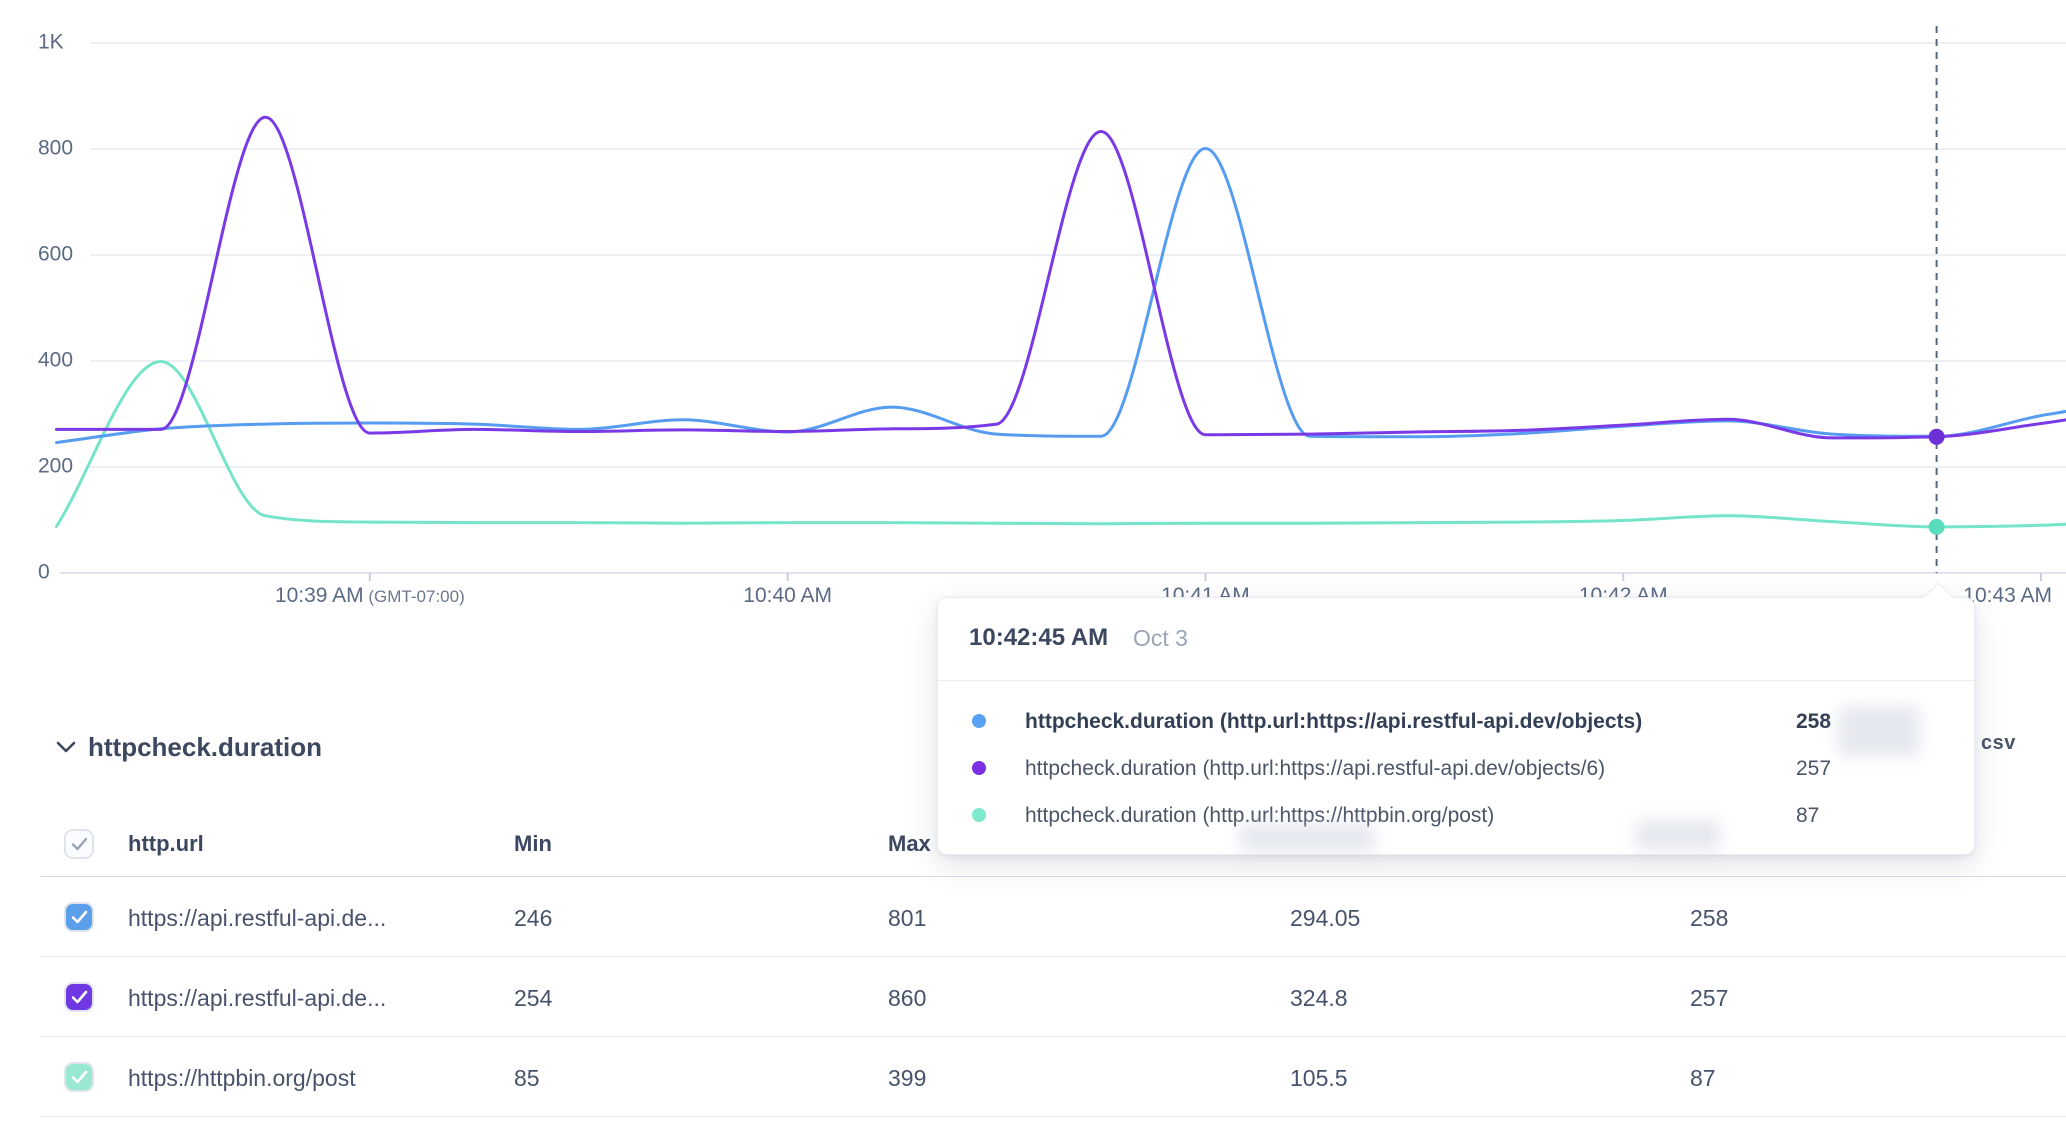  Describe the element at coordinates (55, 254) in the screenshot. I see `y-axis-tick-label: 600` at that location.